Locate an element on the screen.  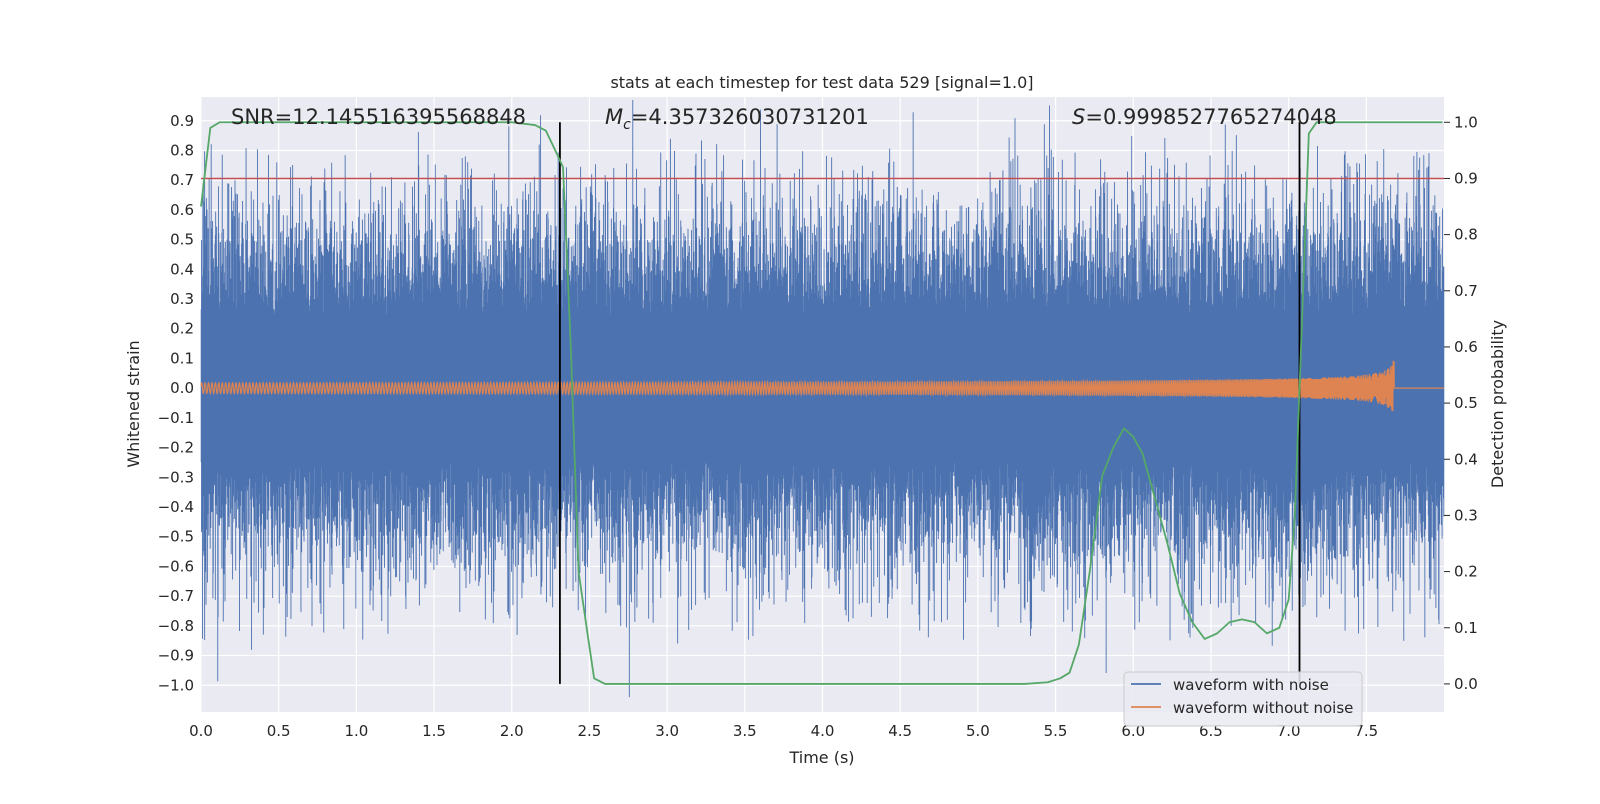
legend-box is located at coordinates (1243, 699).